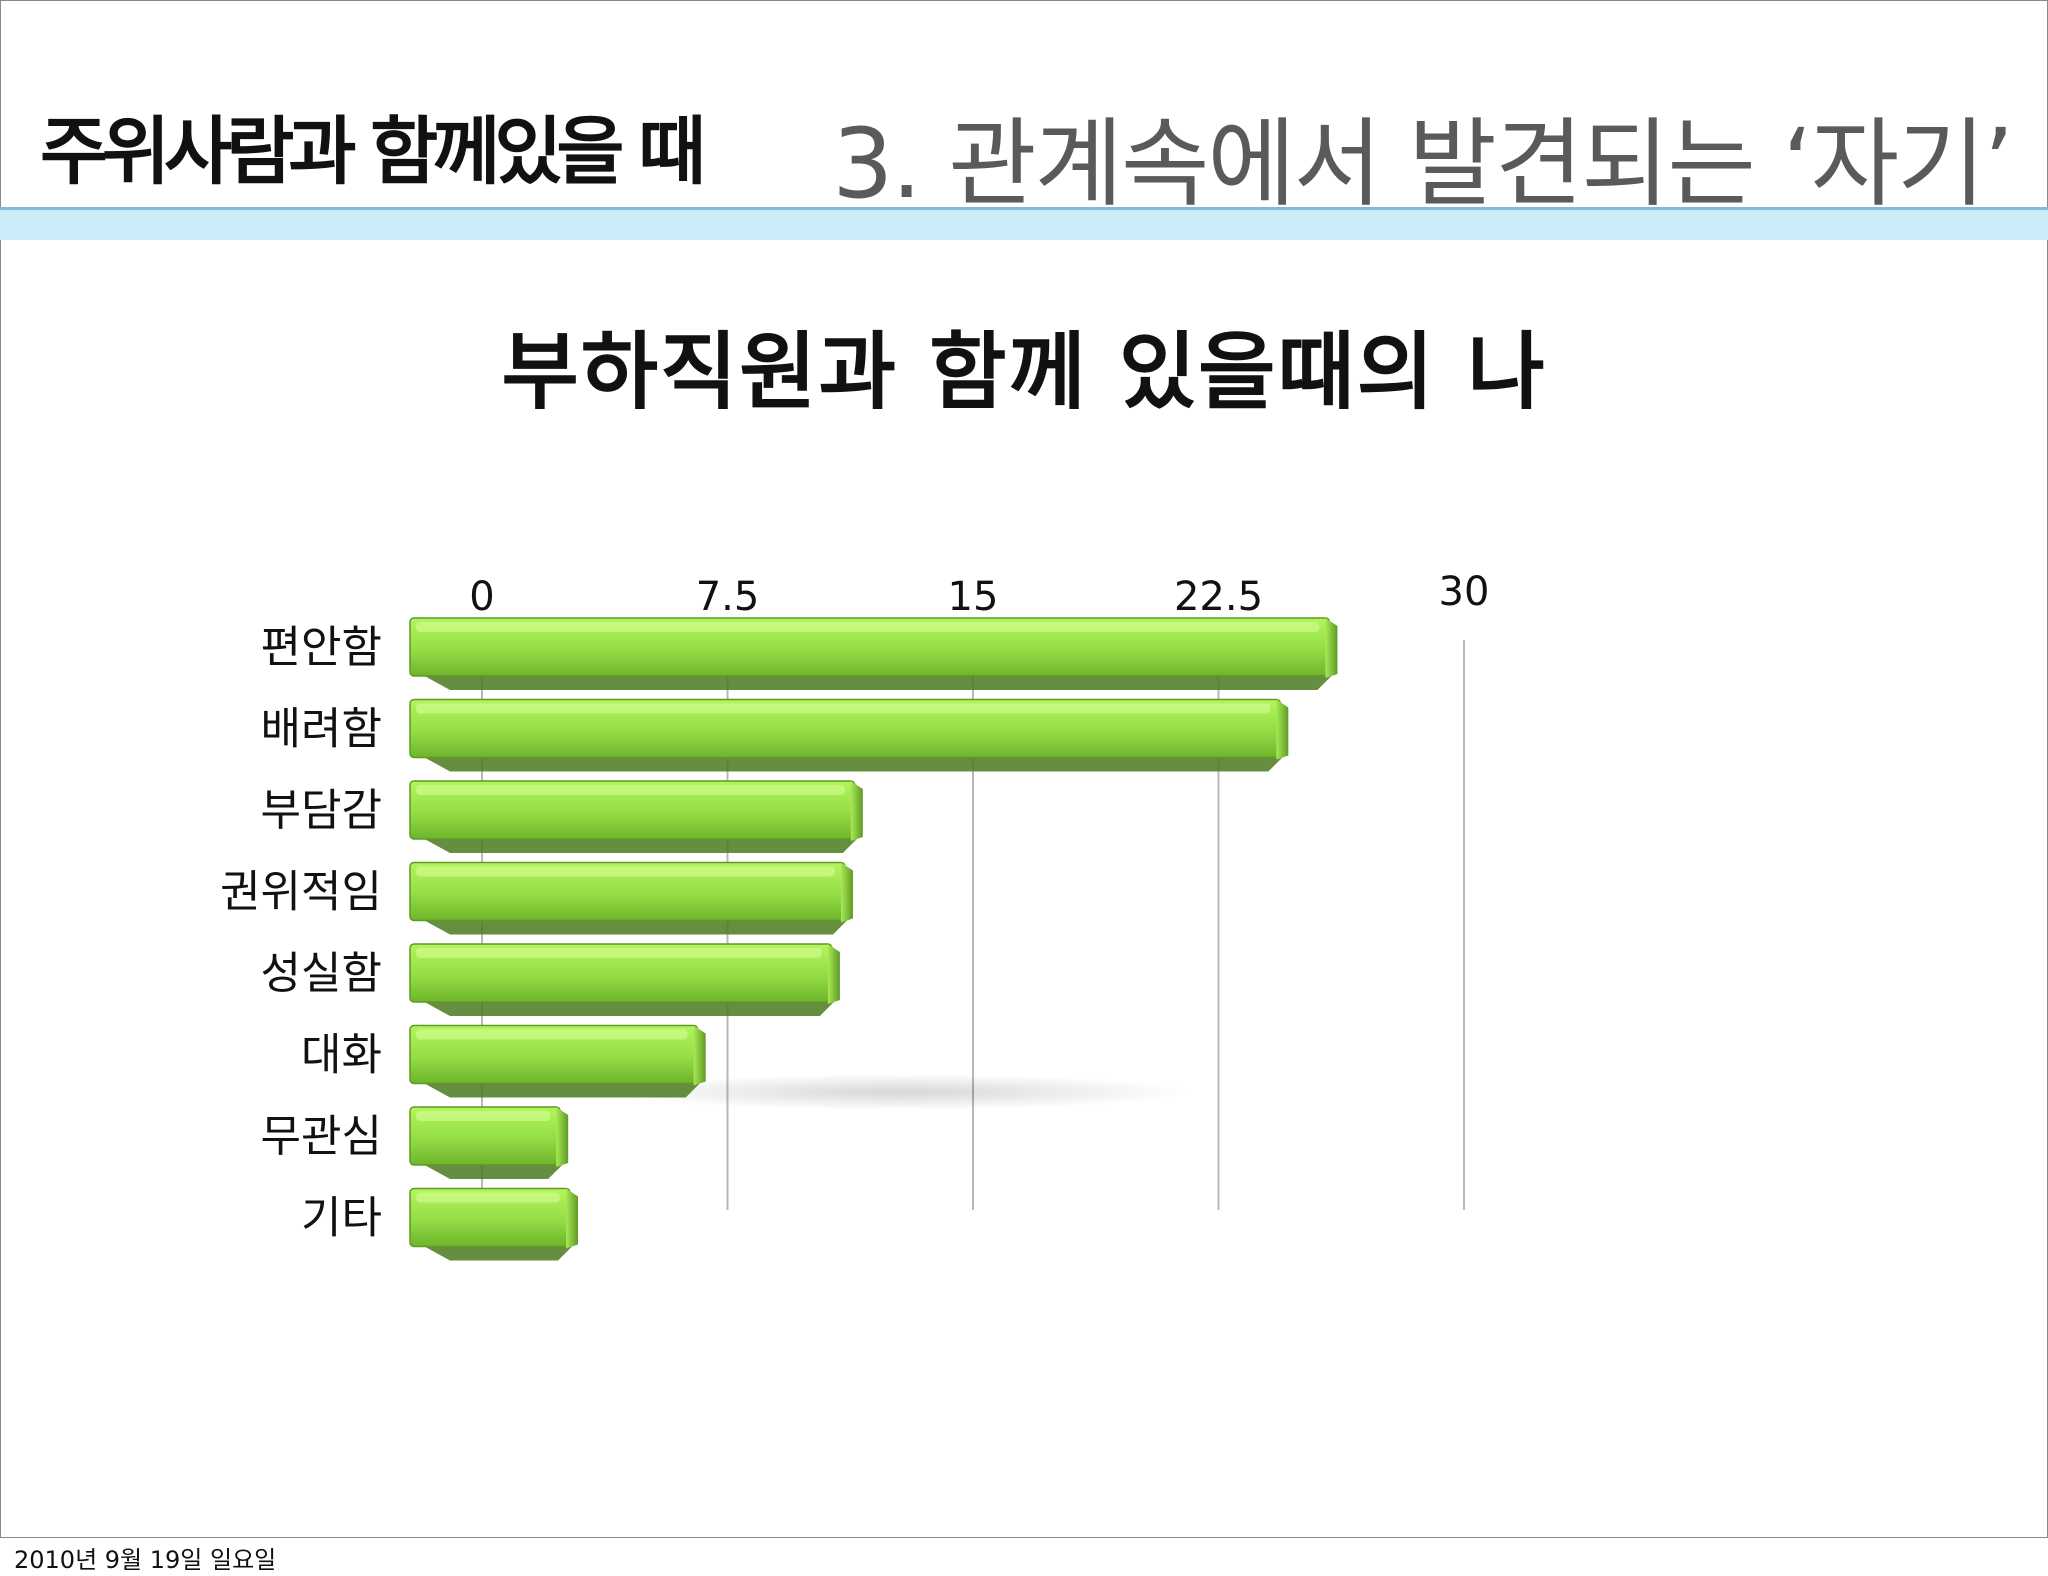 The width and height of the screenshot is (2048, 1576). Describe the element at coordinates (1024, 372) in the screenshot. I see `chart-title: 부하직원과 함께 있을때의 나` at that location.